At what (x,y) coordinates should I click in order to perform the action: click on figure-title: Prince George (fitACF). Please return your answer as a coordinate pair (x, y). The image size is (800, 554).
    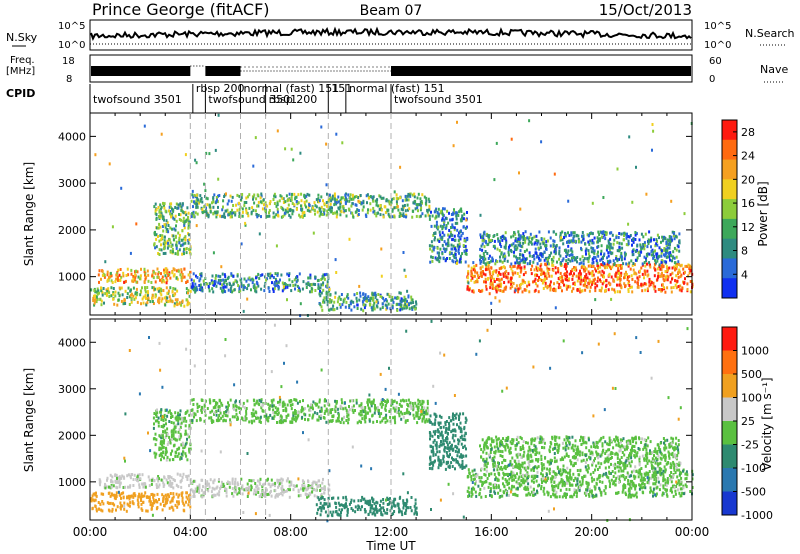
    Looking at the image, I should click on (181, 9).